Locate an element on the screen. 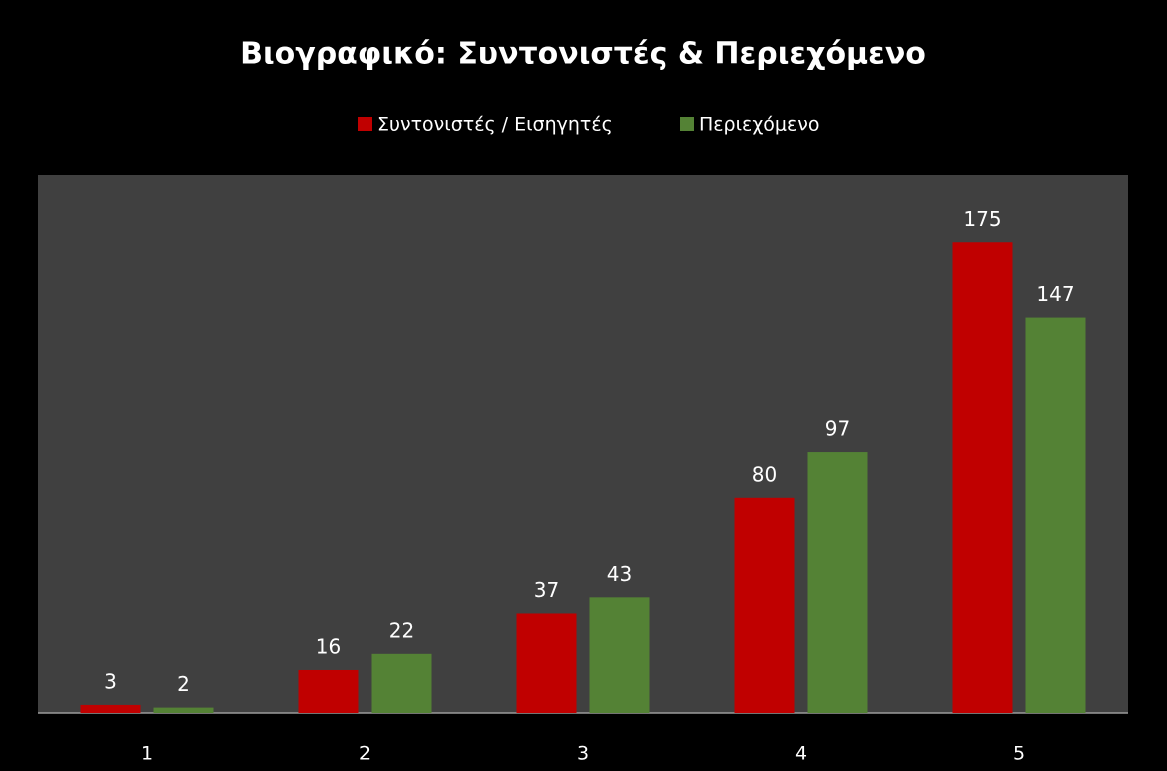 The height and width of the screenshot is (771, 1167). data-label: 80 is located at coordinates (764, 474).